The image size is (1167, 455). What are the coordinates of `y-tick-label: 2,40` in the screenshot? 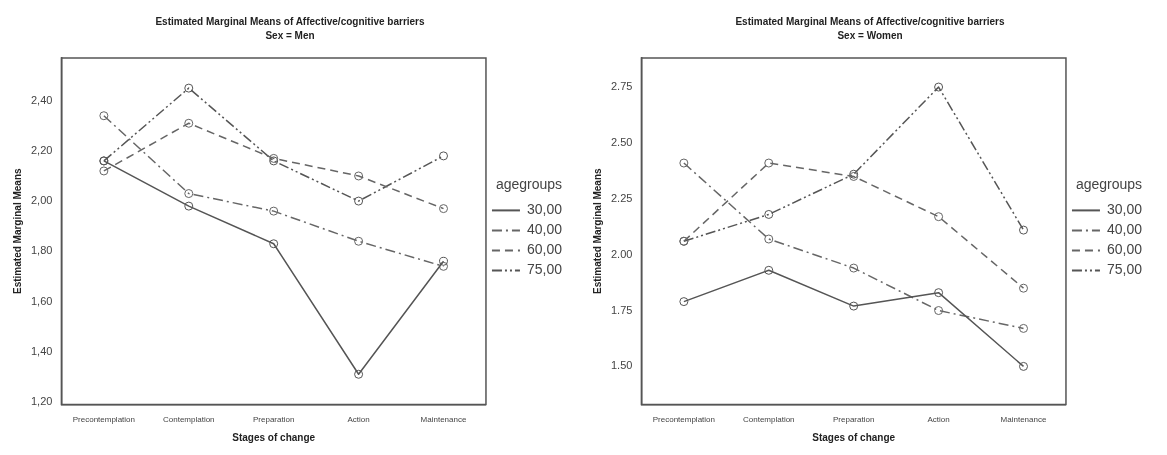 It's located at (41, 99).